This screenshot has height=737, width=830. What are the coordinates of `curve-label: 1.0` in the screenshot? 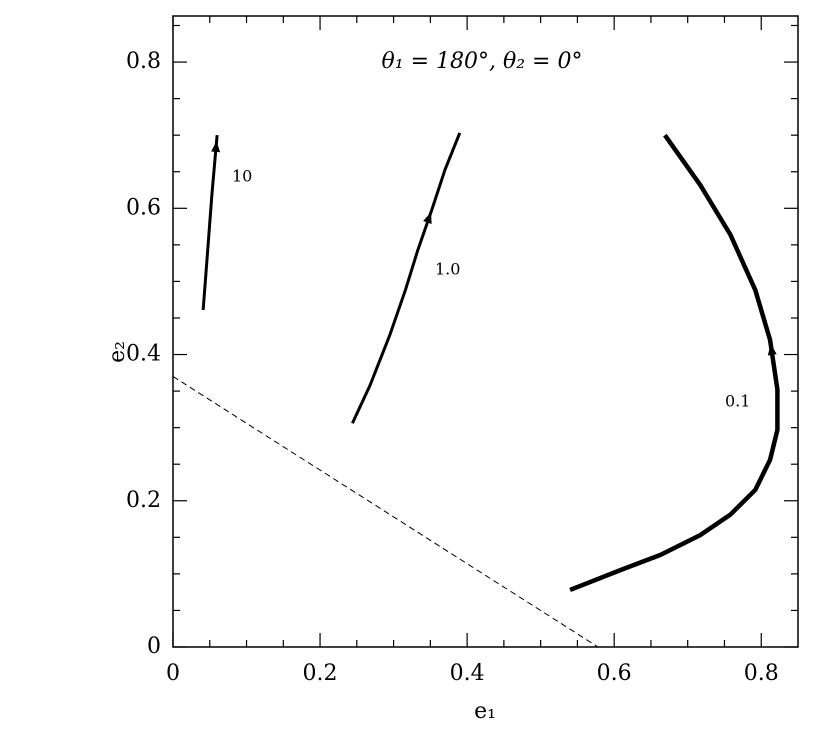 It's located at (447, 269).